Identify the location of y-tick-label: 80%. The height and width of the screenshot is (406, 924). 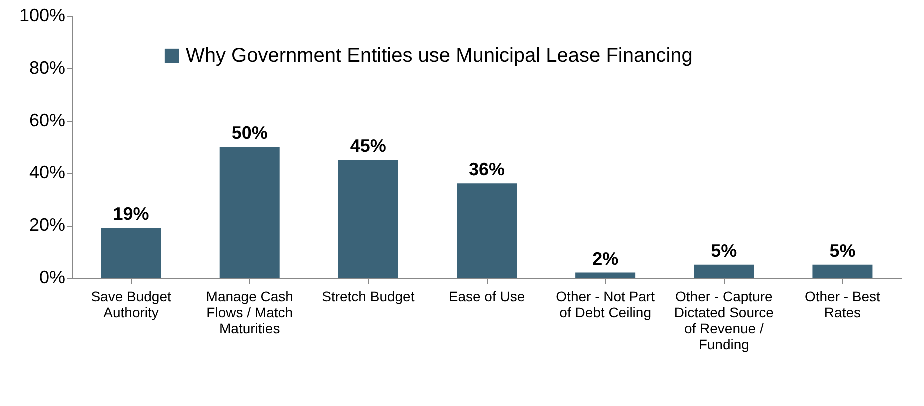
(47, 68).